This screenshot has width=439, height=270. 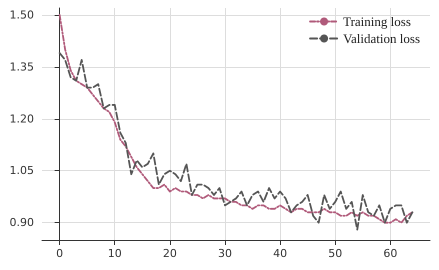 What do you see at coordinates (280, 253) in the screenshot?
I see `x-tick-label: 40` at bounding box center [280, 253].